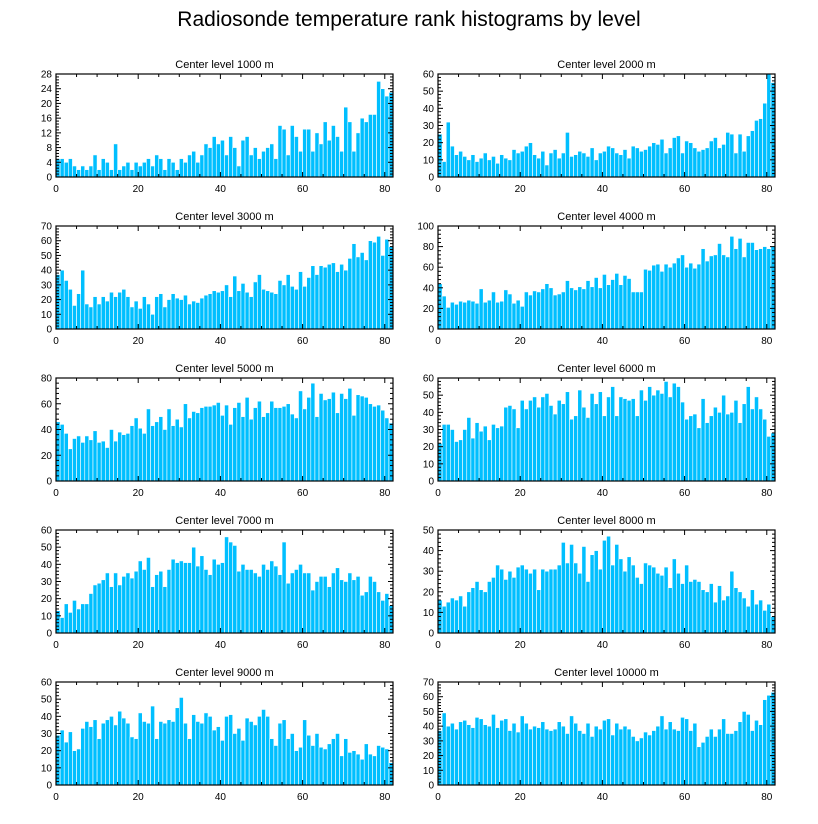 The width and height of the screenshot is (818, 824). I want to click on y-tick-label: 12, so click(47, 133).